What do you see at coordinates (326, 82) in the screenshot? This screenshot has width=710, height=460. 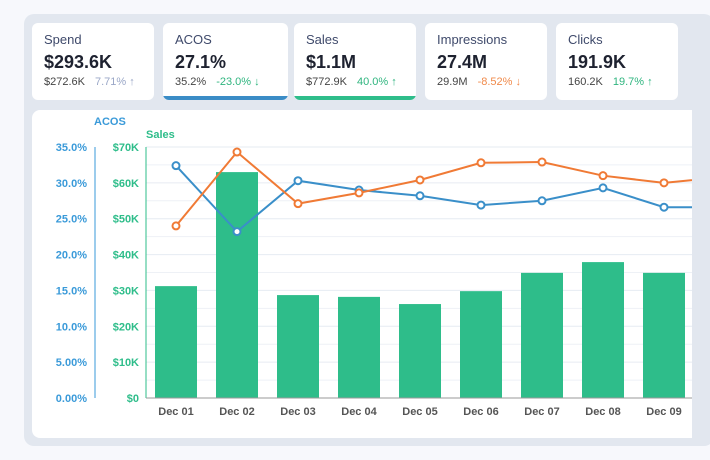 I see `metric-previous: $772.9K` at bounding box center [326, 82].